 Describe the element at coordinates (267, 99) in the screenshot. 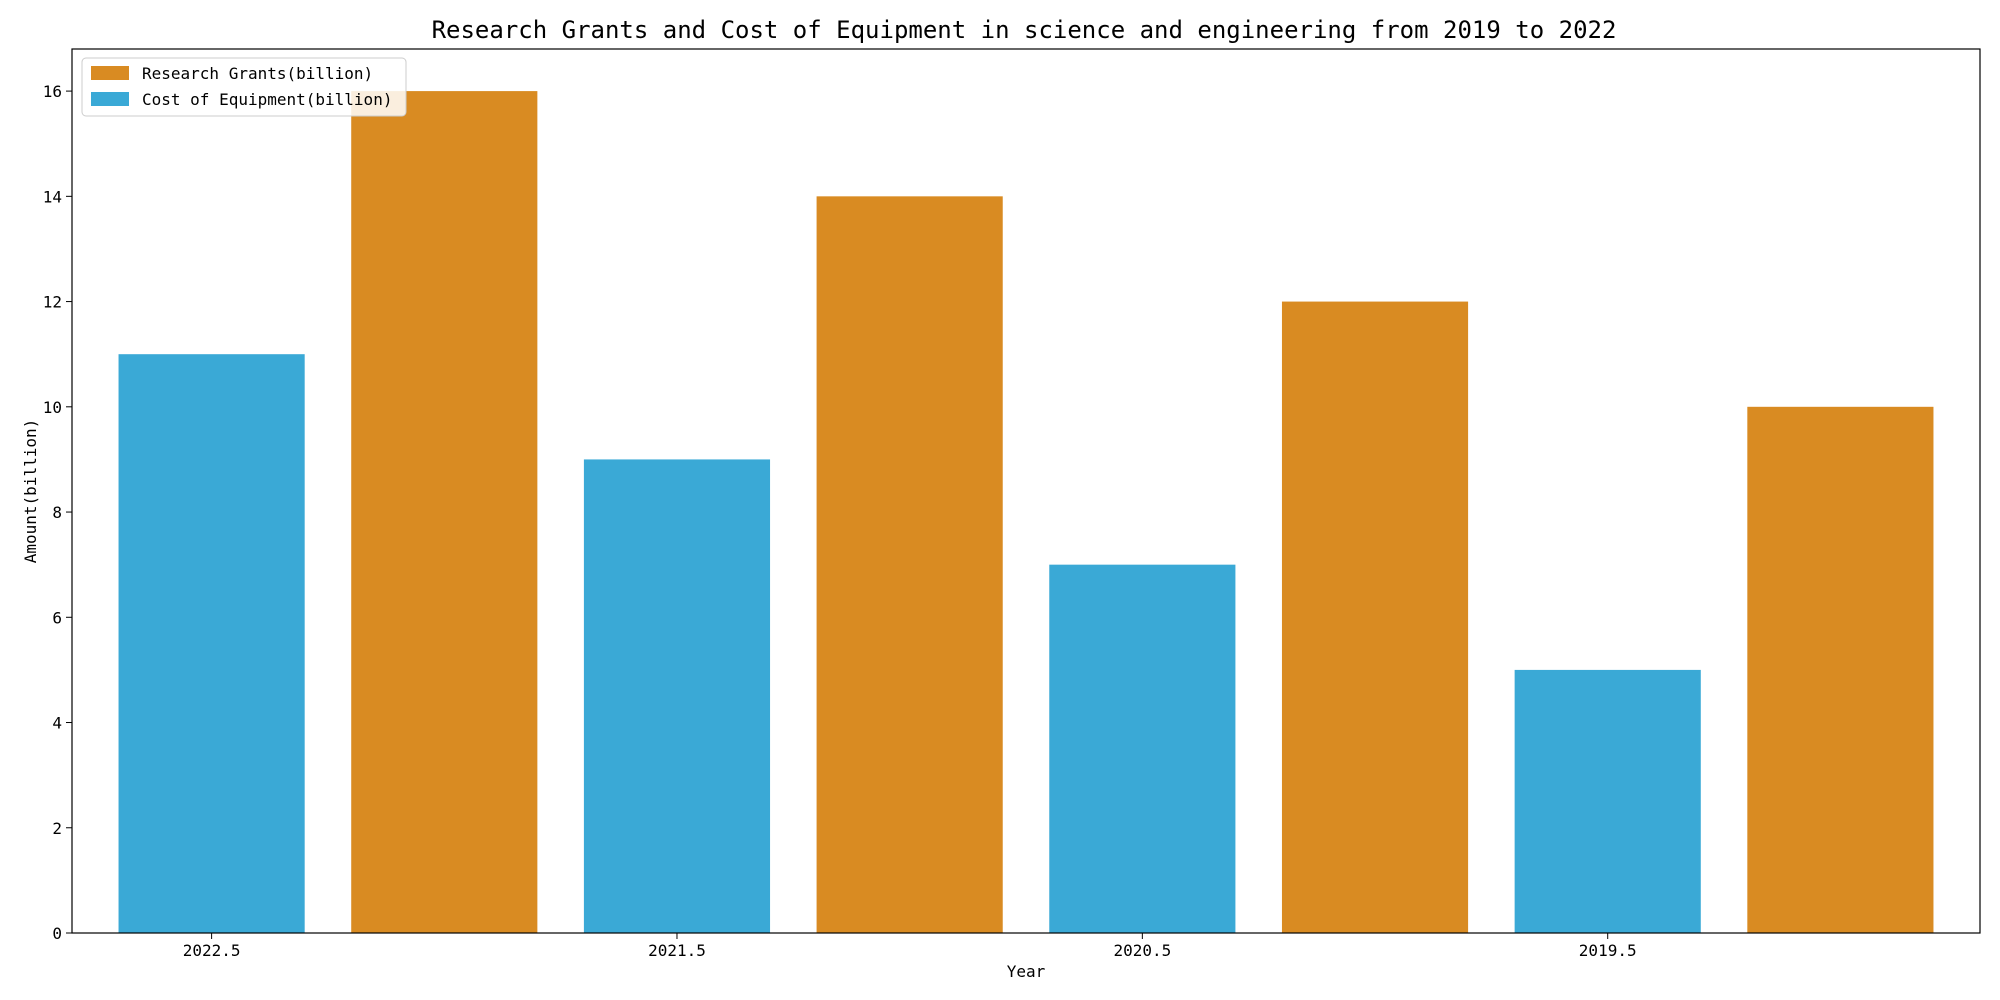

I see `legend-label-1: Cost of Equipment(billion)` at that location.